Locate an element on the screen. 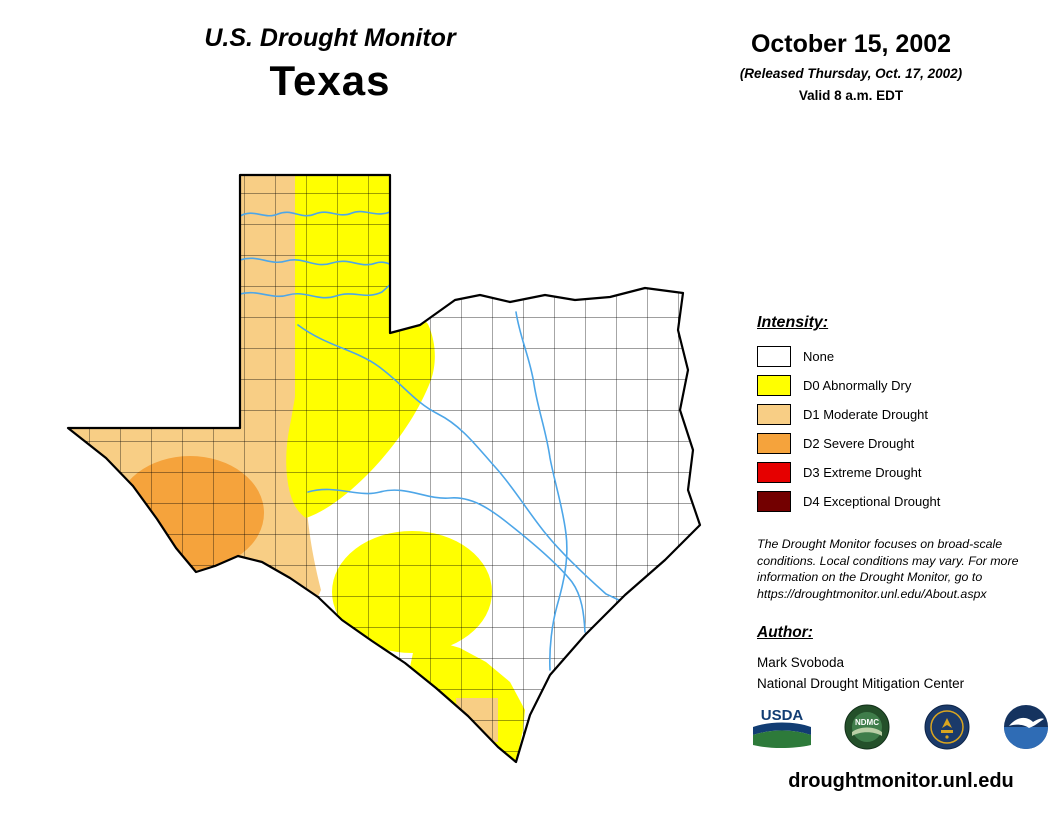  legend-label: D4 Exceptional Drought is located at coordinates (872, 501).